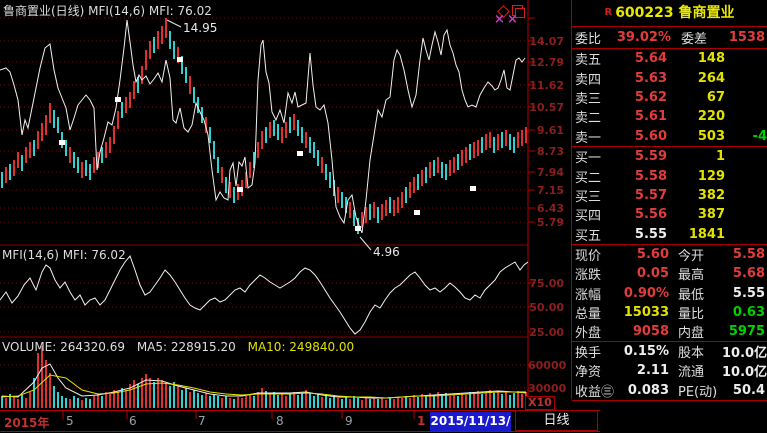 The width and height of the screenshot is (767, 433). I want to click on quote-level-row: 买二 5.58 129, so click(669, 176).